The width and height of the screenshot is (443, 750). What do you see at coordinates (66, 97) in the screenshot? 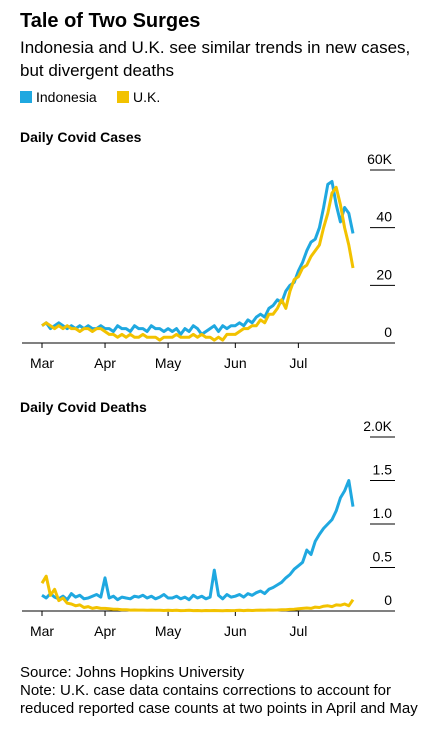
I see `legend-label: Indonesia` at bounding box center [66, 97].